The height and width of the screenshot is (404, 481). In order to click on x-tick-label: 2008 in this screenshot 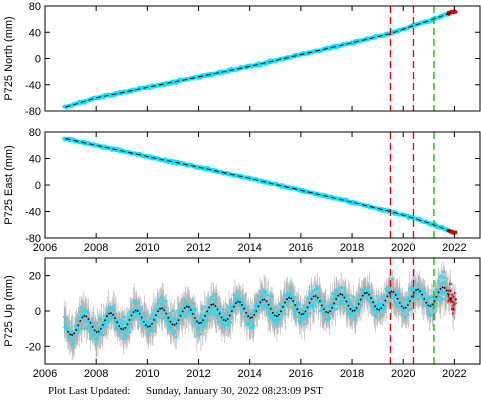, I will do `click(96, 248)`.